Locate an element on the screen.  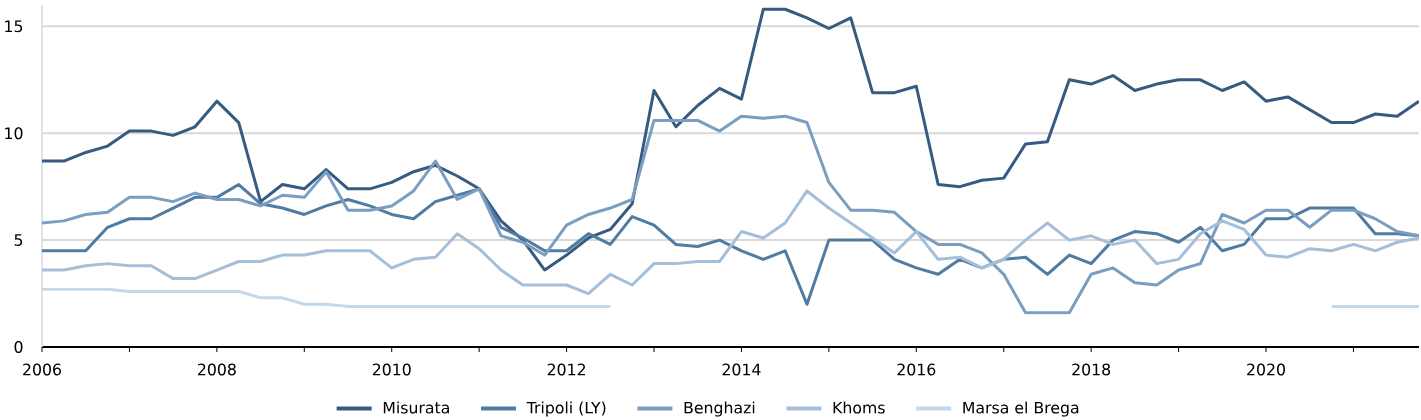
legend-label: Tripoli (LY) is located at coordinates (566, 409).